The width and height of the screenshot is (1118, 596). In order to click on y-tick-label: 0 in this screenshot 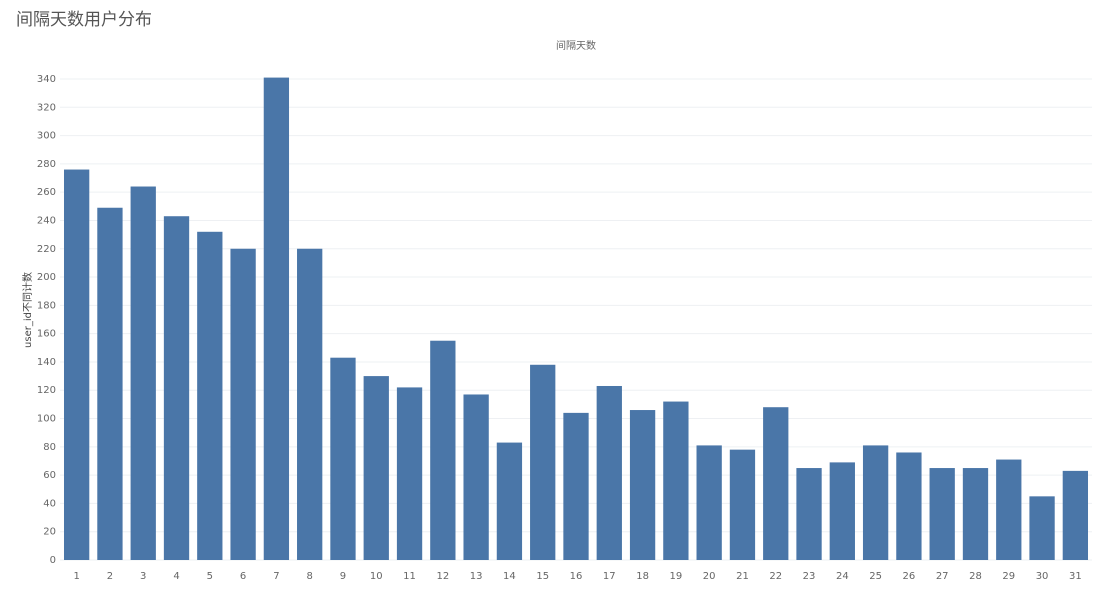, I will do `click(53, 560)`.